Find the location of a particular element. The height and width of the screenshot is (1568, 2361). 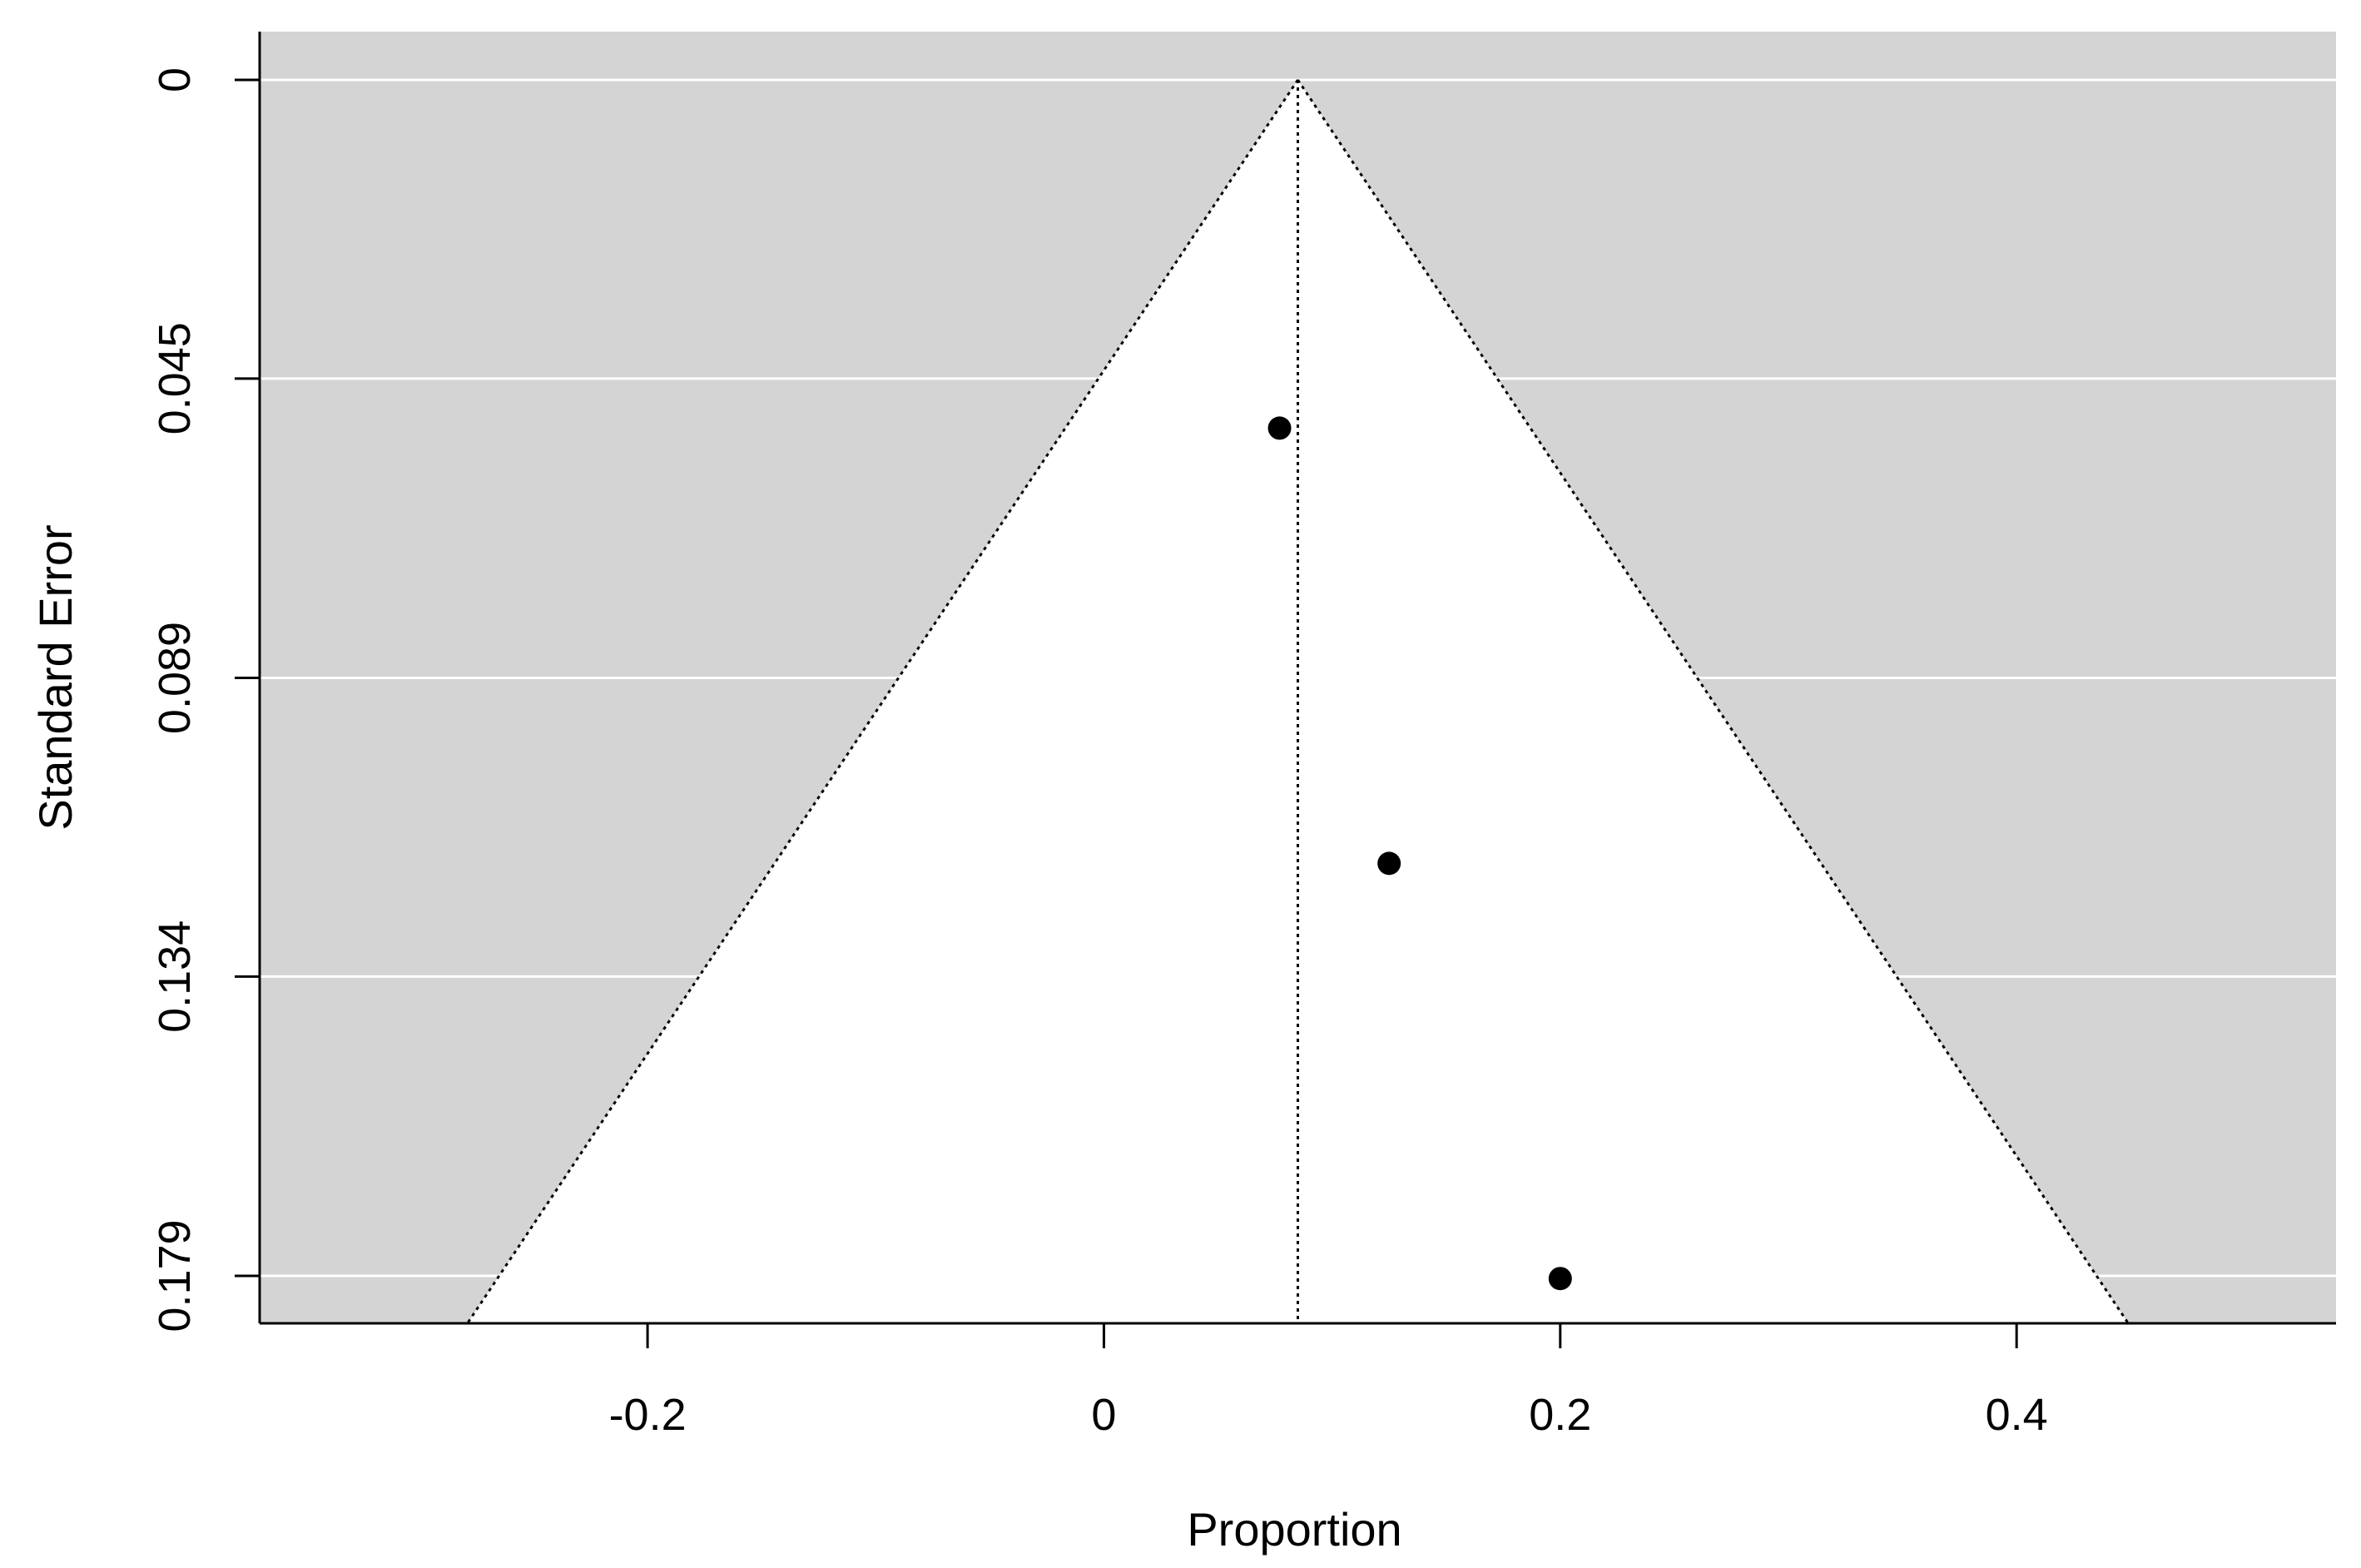

data-points is located at coordinates (1419, 853).